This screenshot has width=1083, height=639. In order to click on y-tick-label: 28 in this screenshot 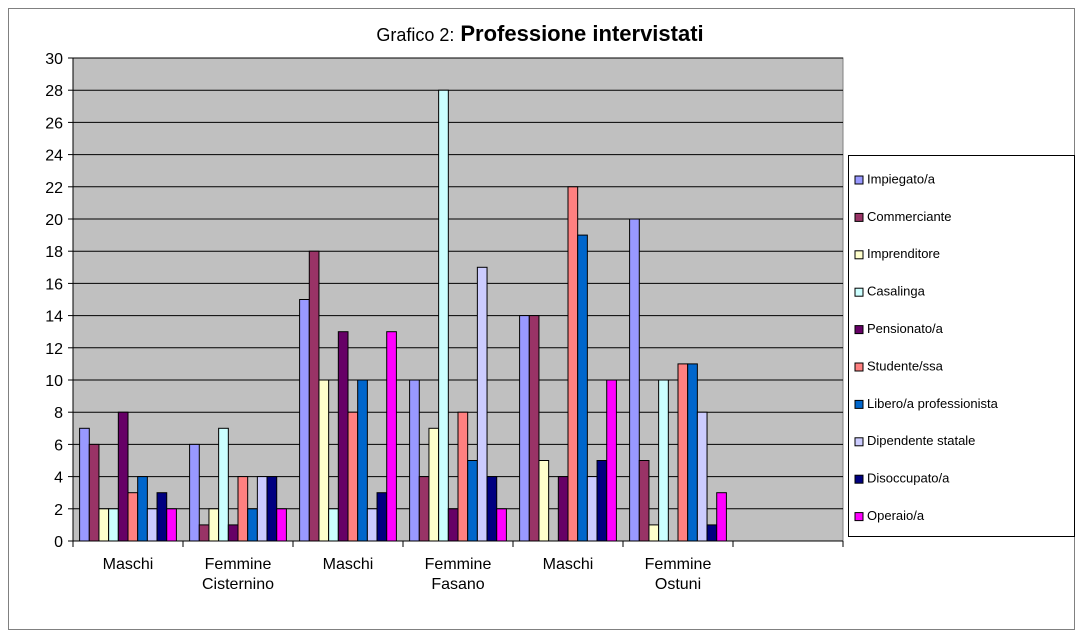, I will do `click(54, 91)`.